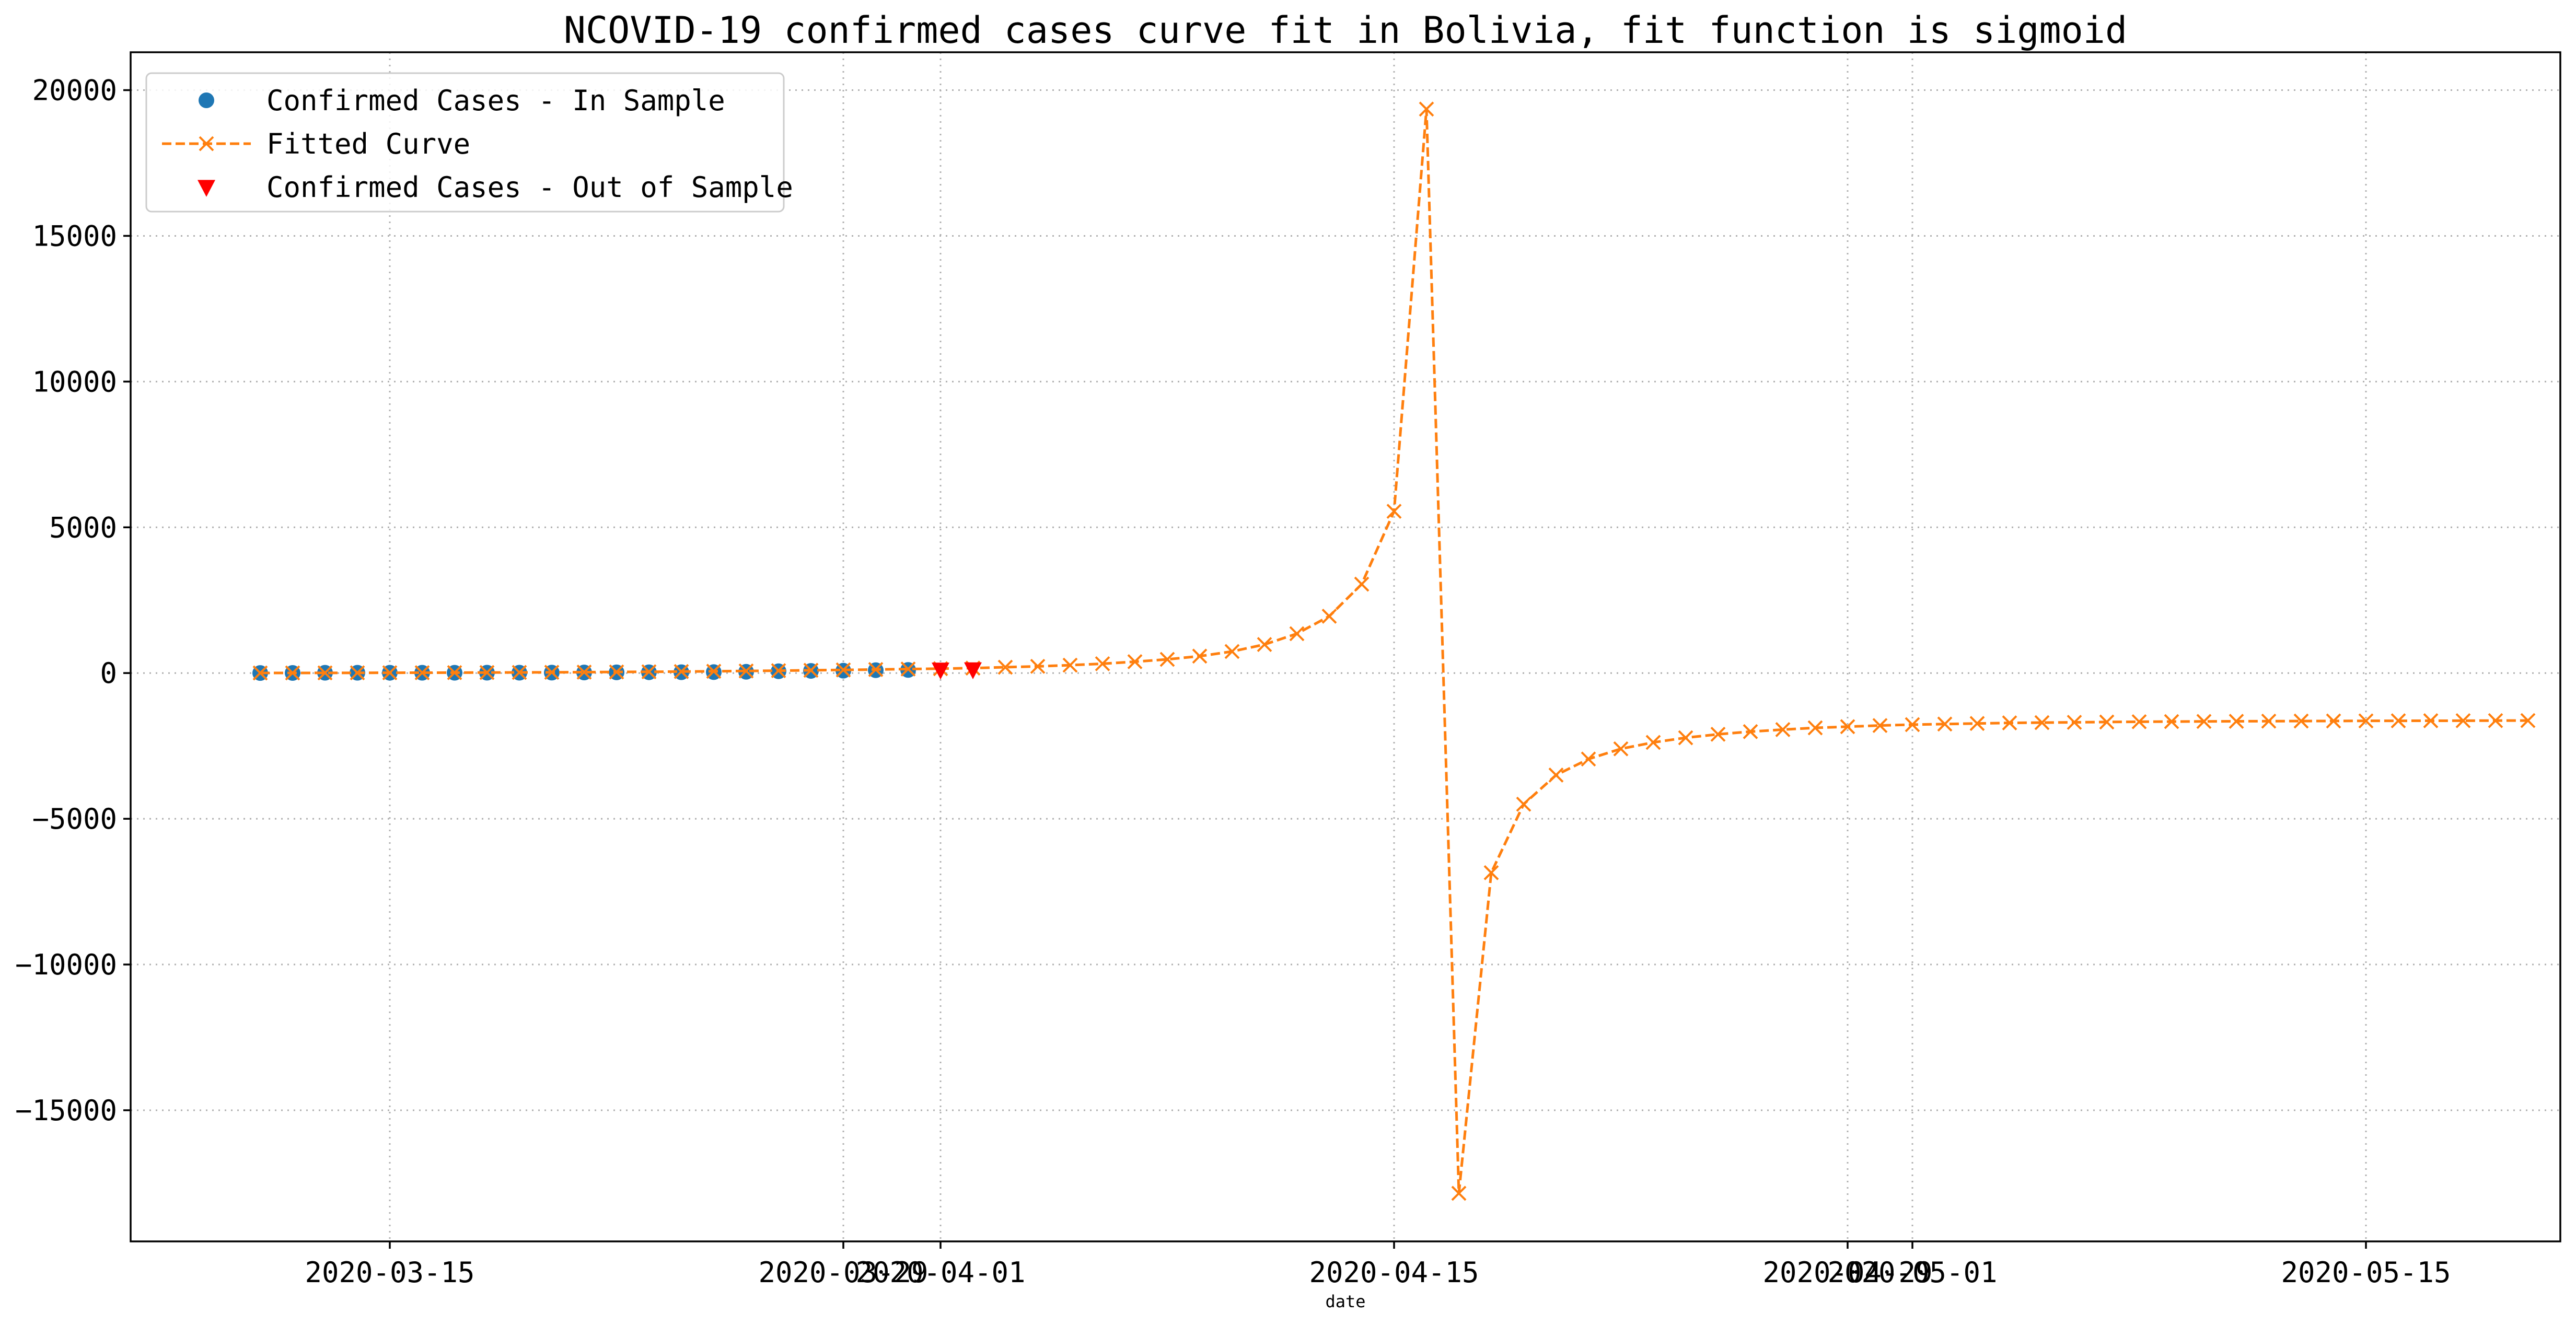 This screenshot has height=1325, width=2576. I want to click on y-tick-label: 0, so click(108, 673).